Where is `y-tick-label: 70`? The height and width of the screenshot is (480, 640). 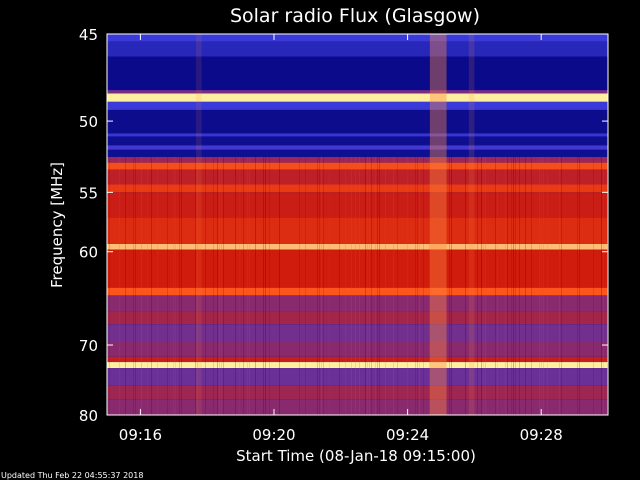
y-tick-label: 70 is located at coordinates (88, 346).